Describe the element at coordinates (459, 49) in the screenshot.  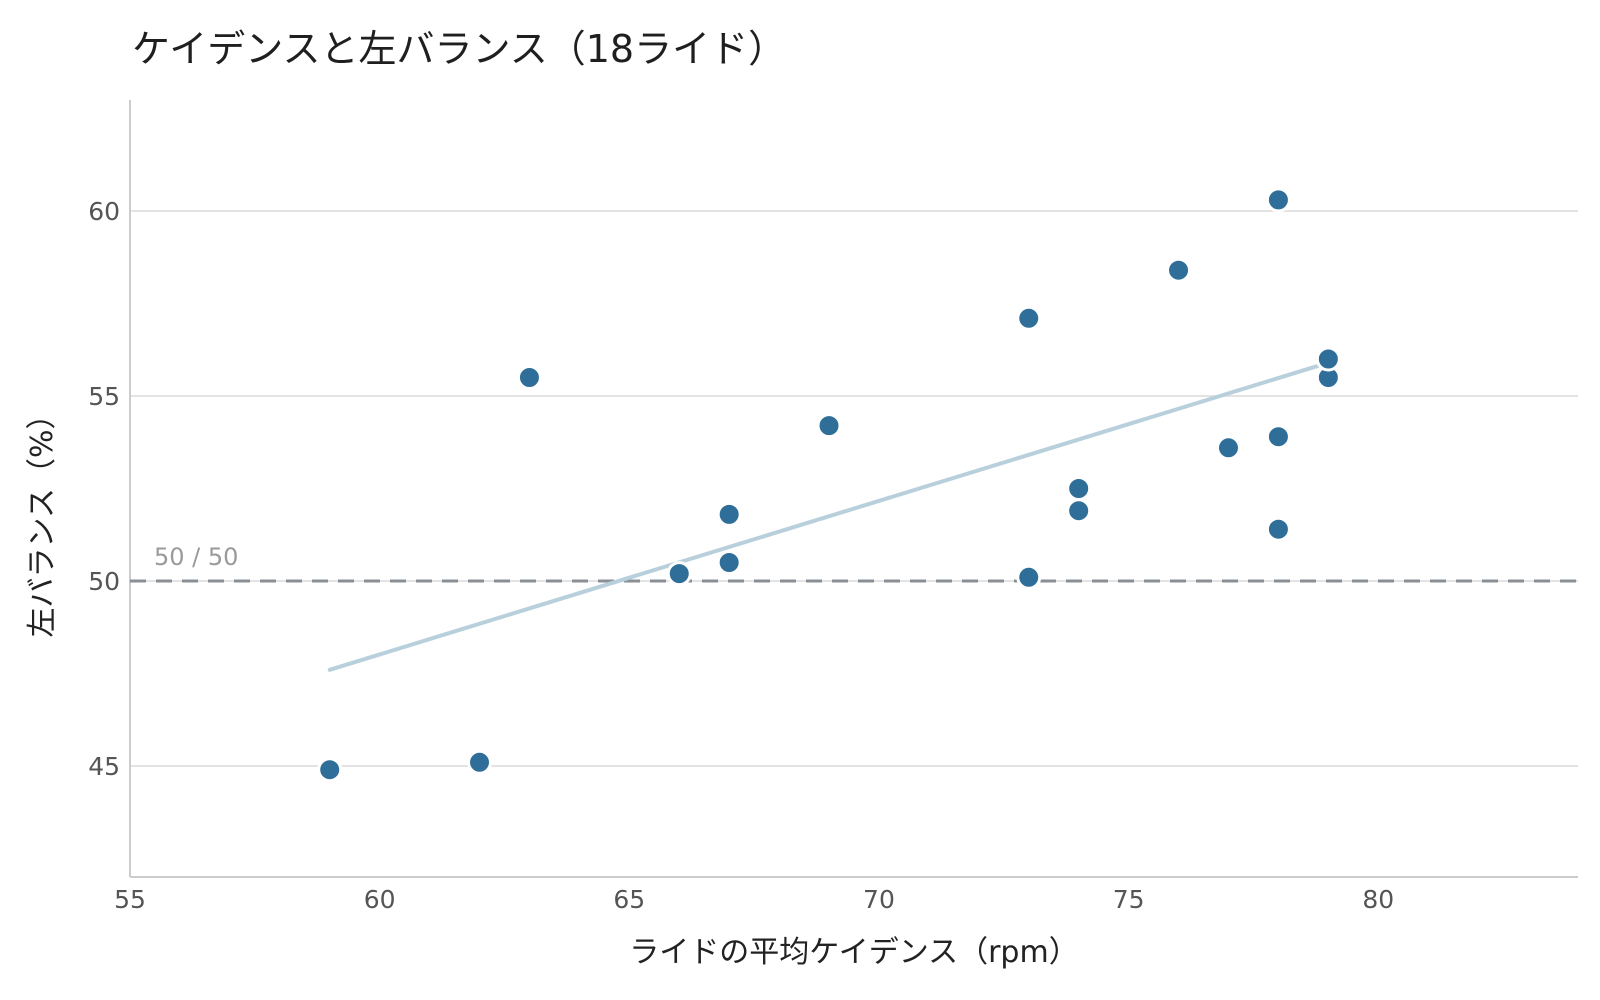
I see `chart-title: ケイデンスと左バランス（18ライド）` at that location.